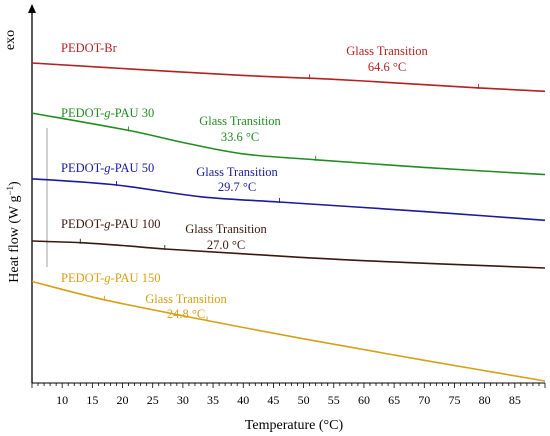  What do you see at coordinates (454, 400) in the screenshot?
I see `x-tick-label: 75` at bounding box center [454, 400].